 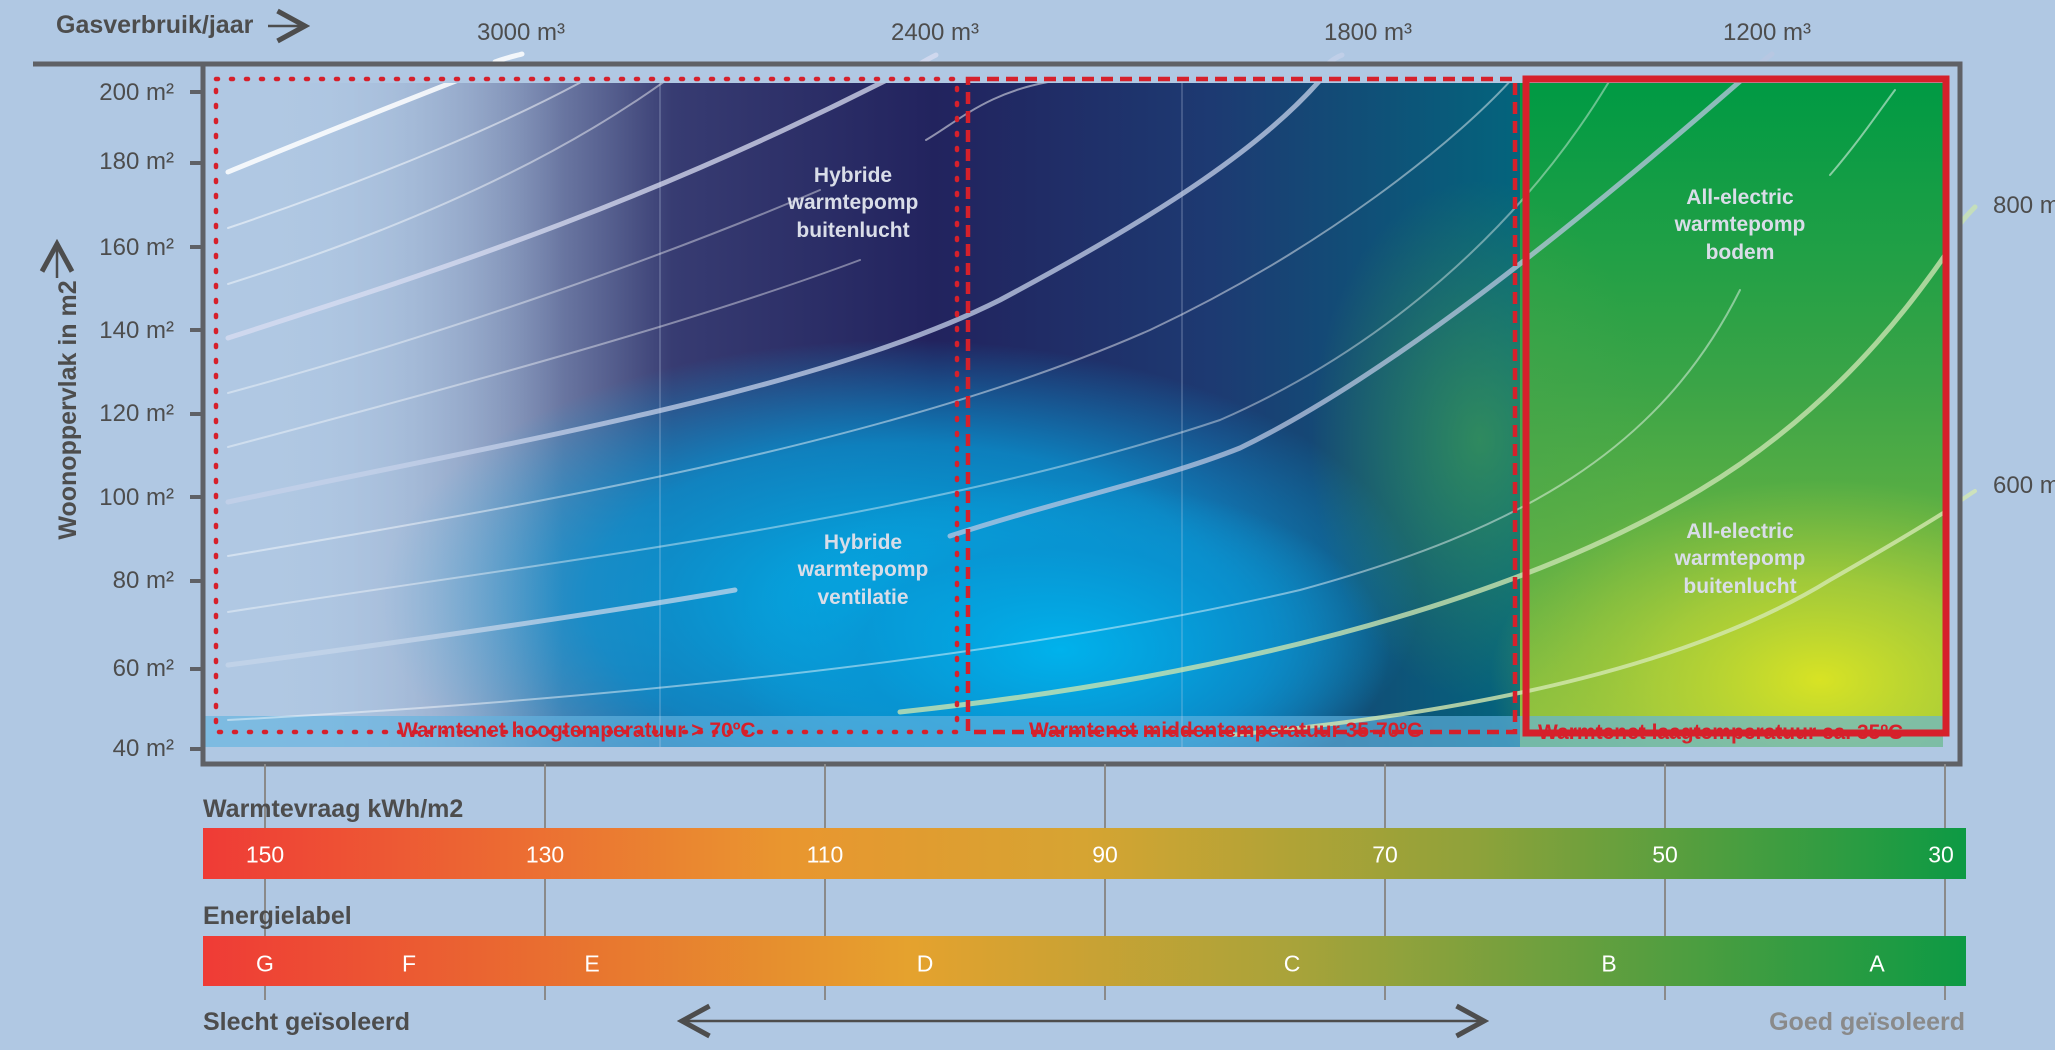 I want to click on footer-poorly-insulated: Slecht geïsoleerd, so click(x=307, y=1022).